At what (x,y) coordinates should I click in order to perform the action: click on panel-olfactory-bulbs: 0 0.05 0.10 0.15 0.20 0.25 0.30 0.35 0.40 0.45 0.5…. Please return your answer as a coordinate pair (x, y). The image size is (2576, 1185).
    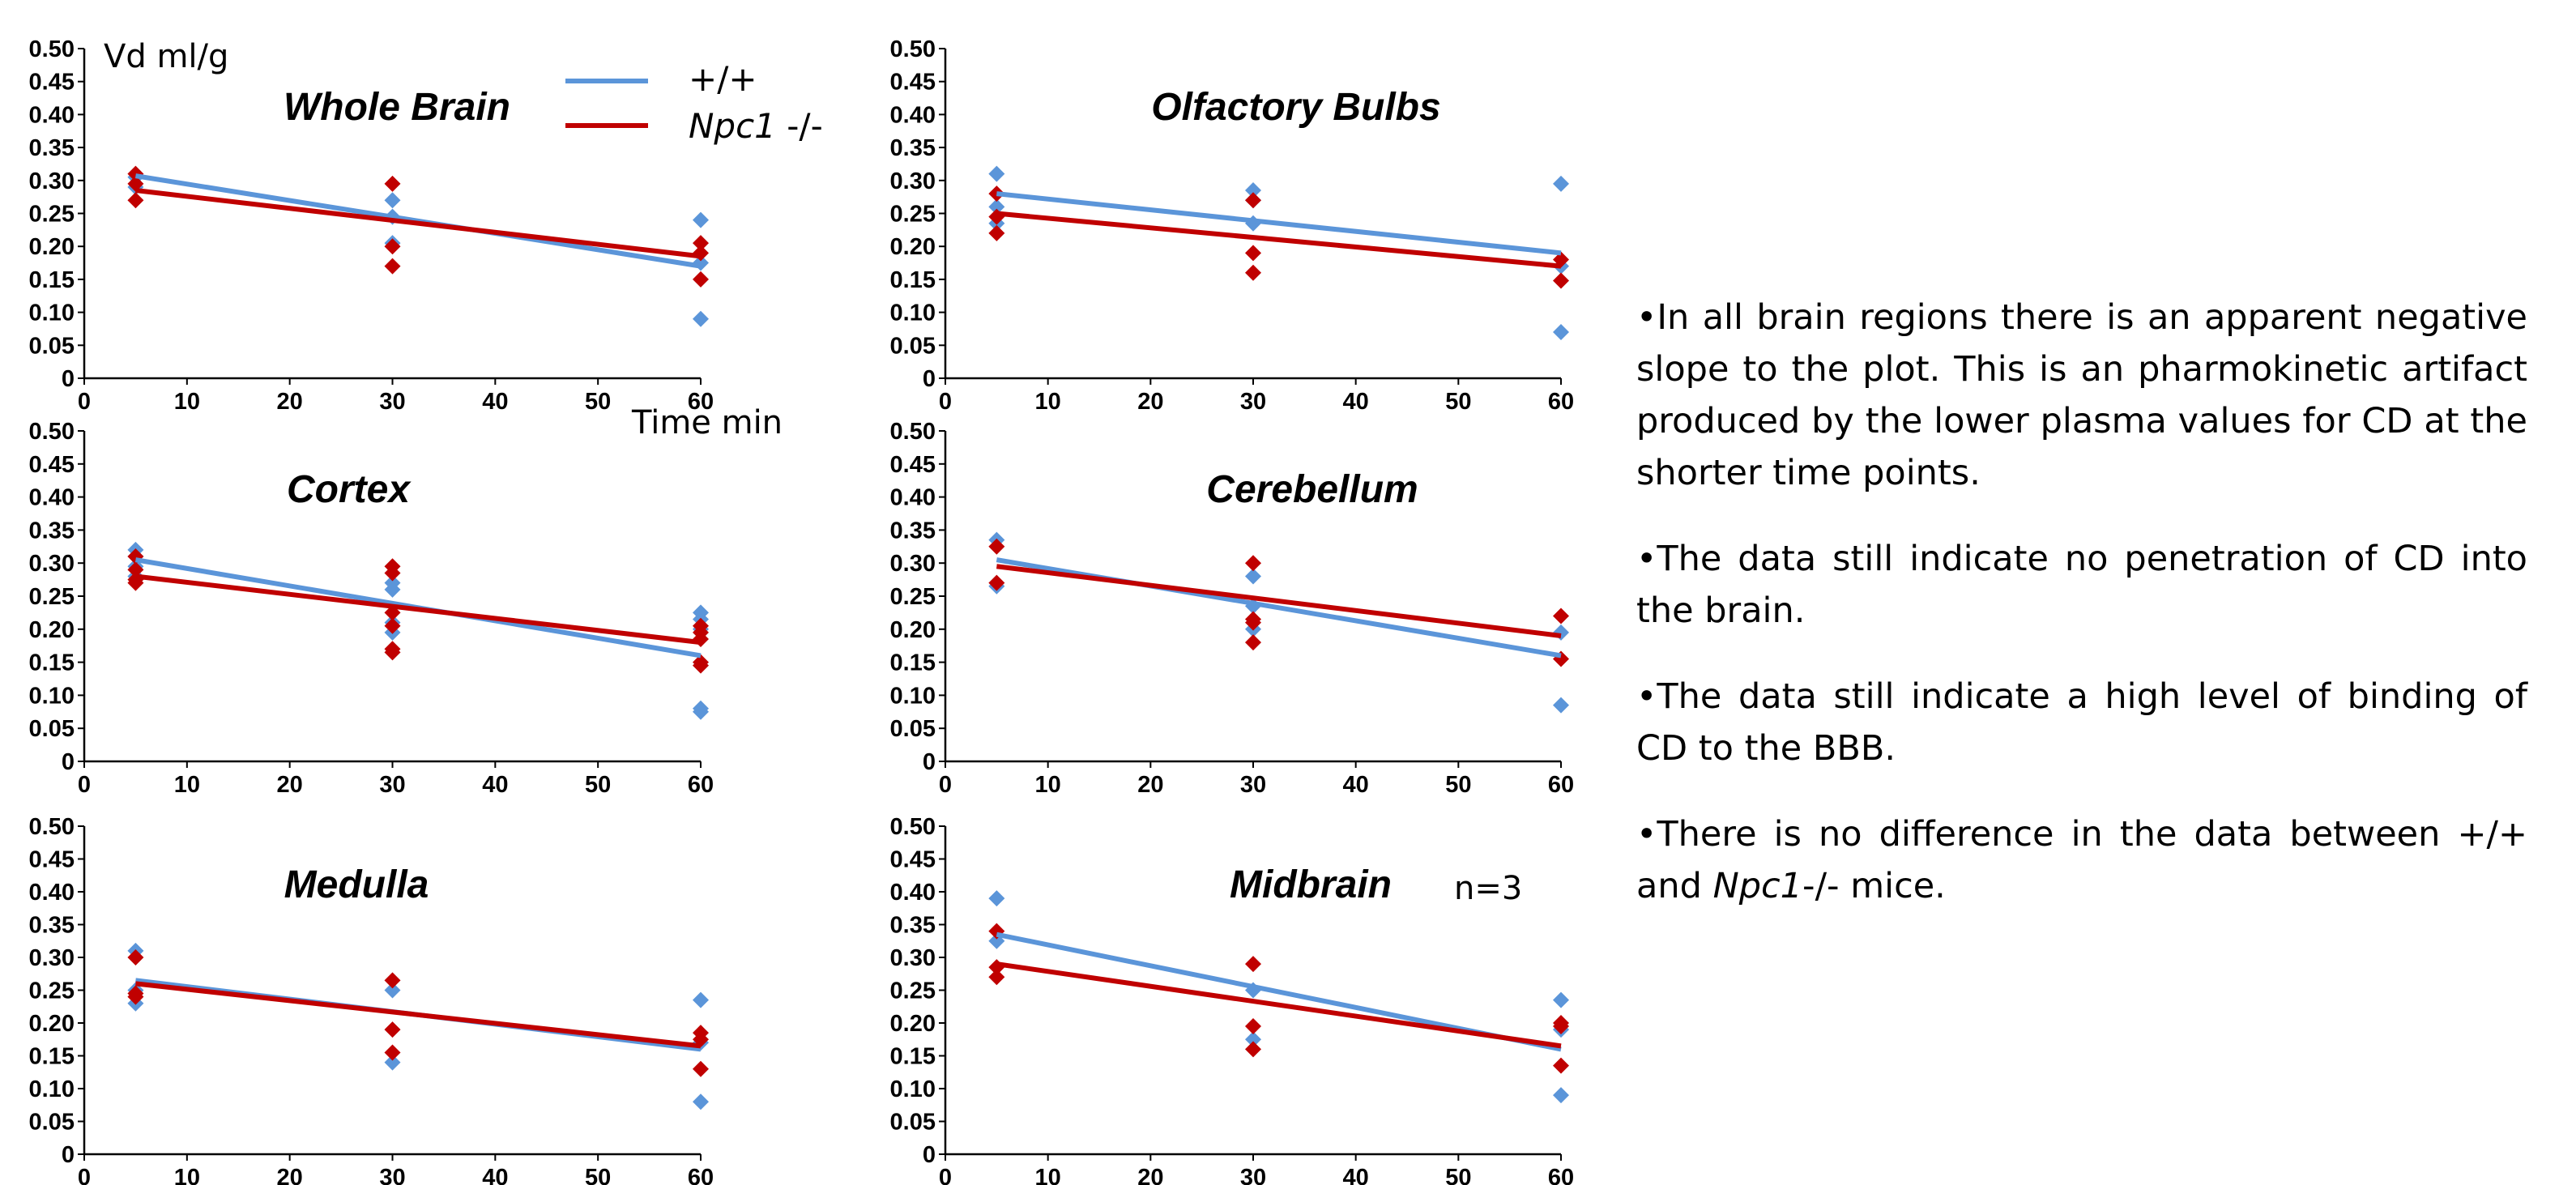
    Looking at the image, I should click on (1232, 225).